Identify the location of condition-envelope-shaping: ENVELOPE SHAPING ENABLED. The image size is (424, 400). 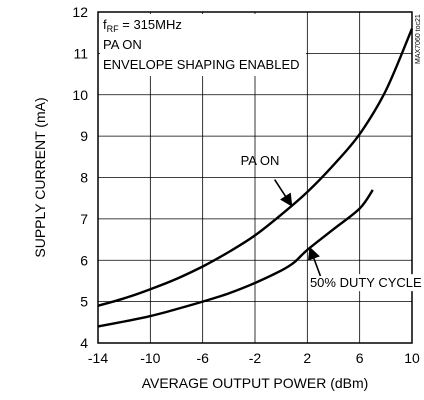
(201, 64).